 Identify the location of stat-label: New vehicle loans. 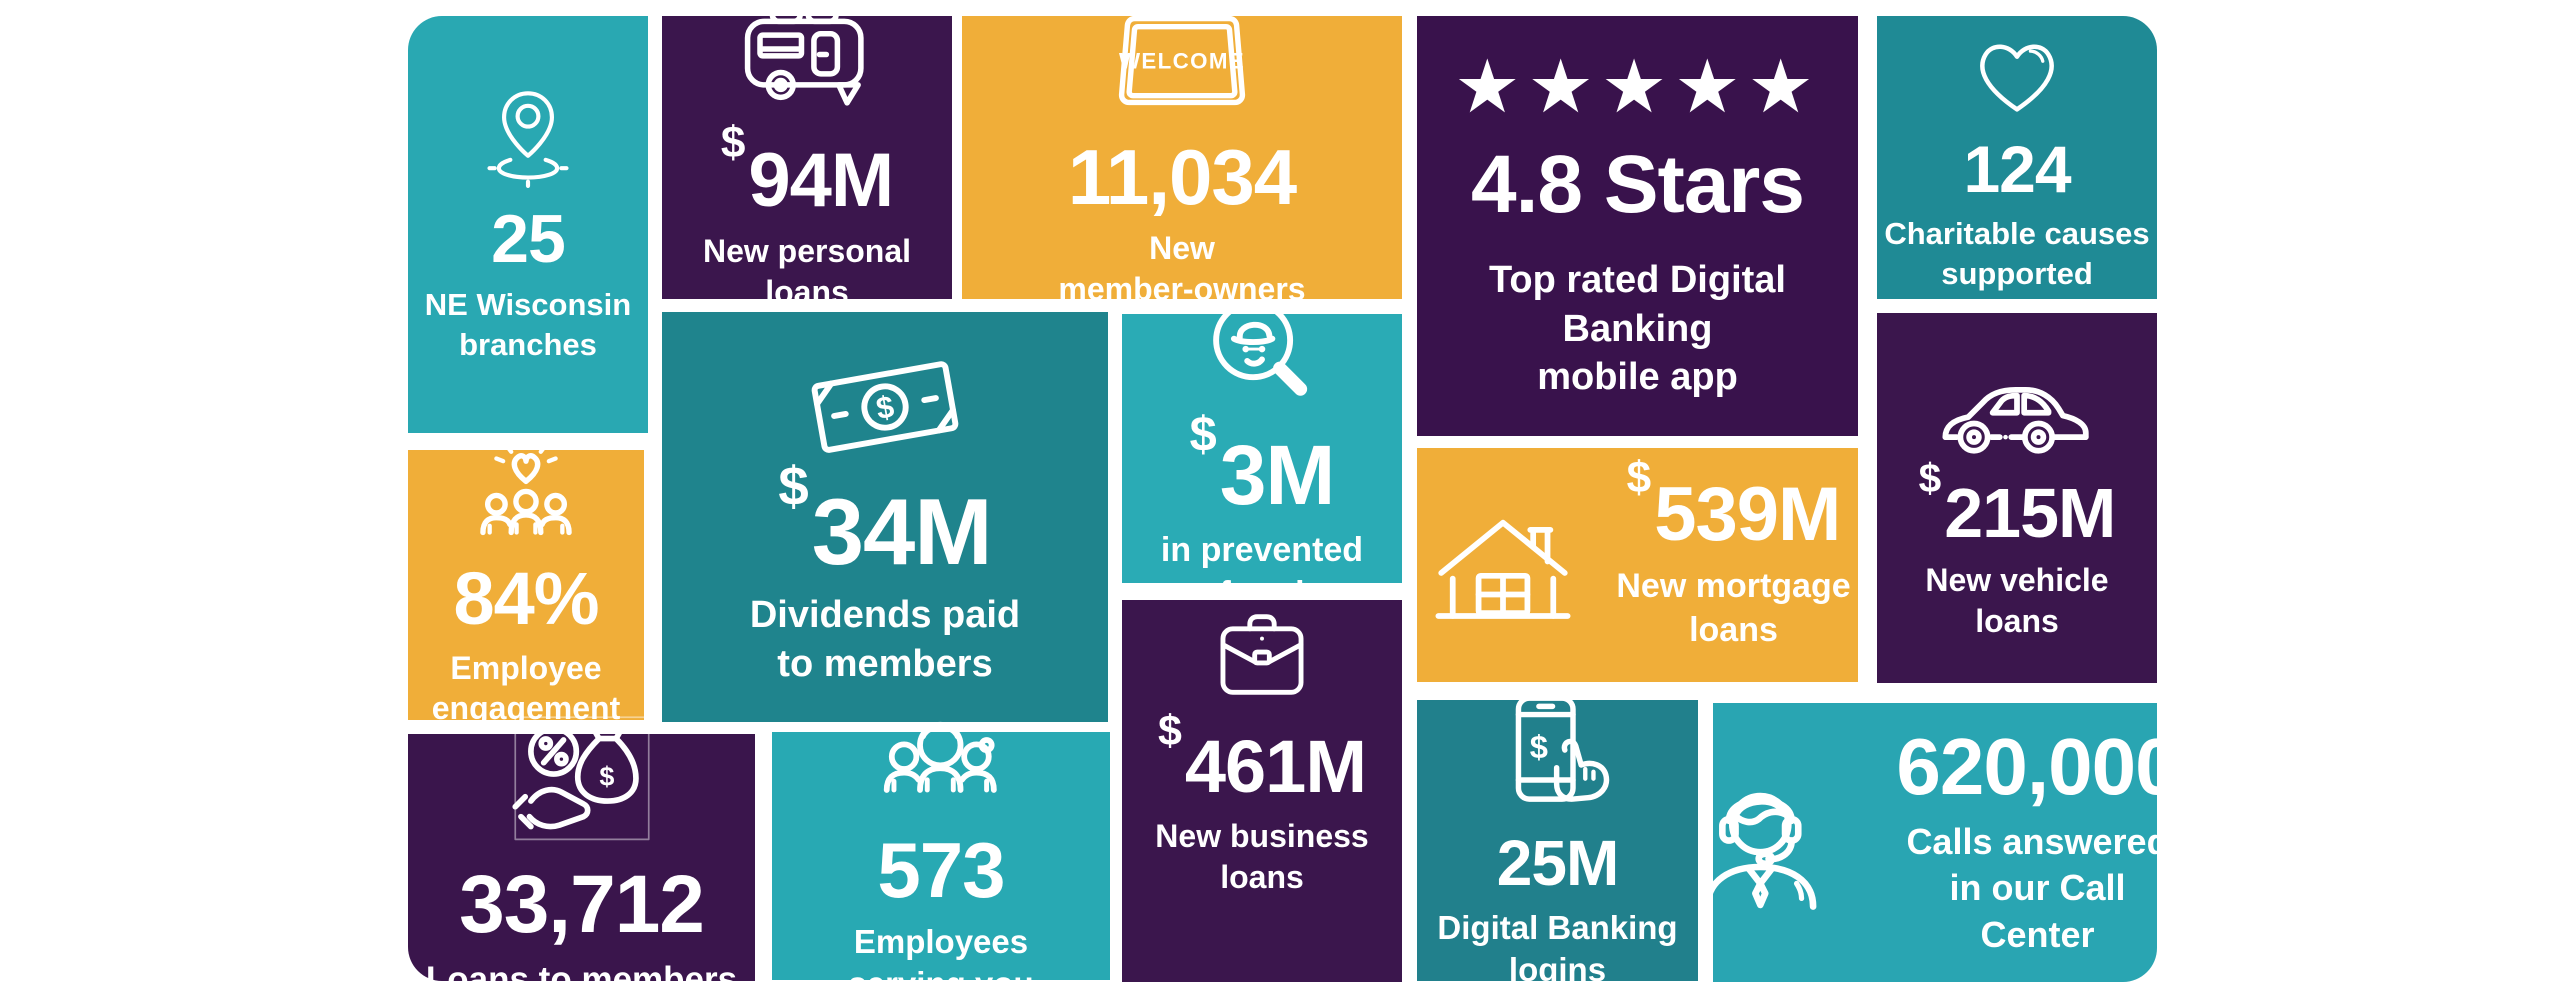
(2017, 600).